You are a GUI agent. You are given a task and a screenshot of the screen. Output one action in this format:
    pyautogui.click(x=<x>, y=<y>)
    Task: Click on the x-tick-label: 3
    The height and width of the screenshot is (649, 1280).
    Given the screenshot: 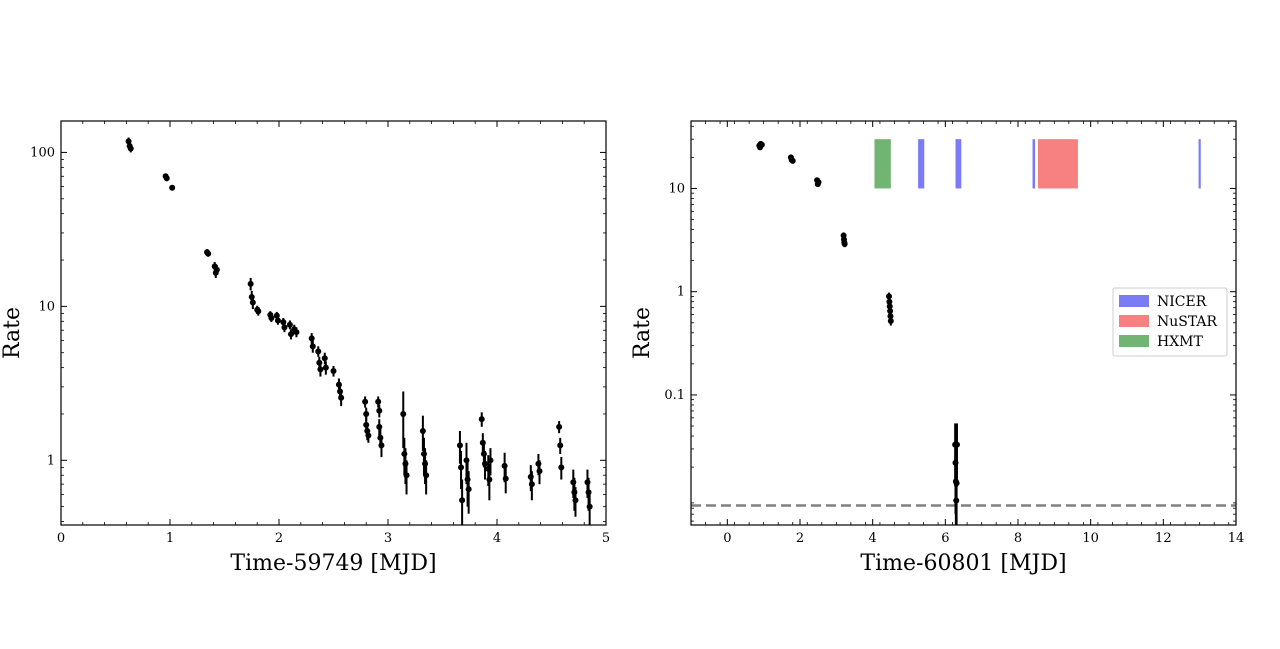 What is the action you would take?
    pyautogui.click(x=388, y=538)
    